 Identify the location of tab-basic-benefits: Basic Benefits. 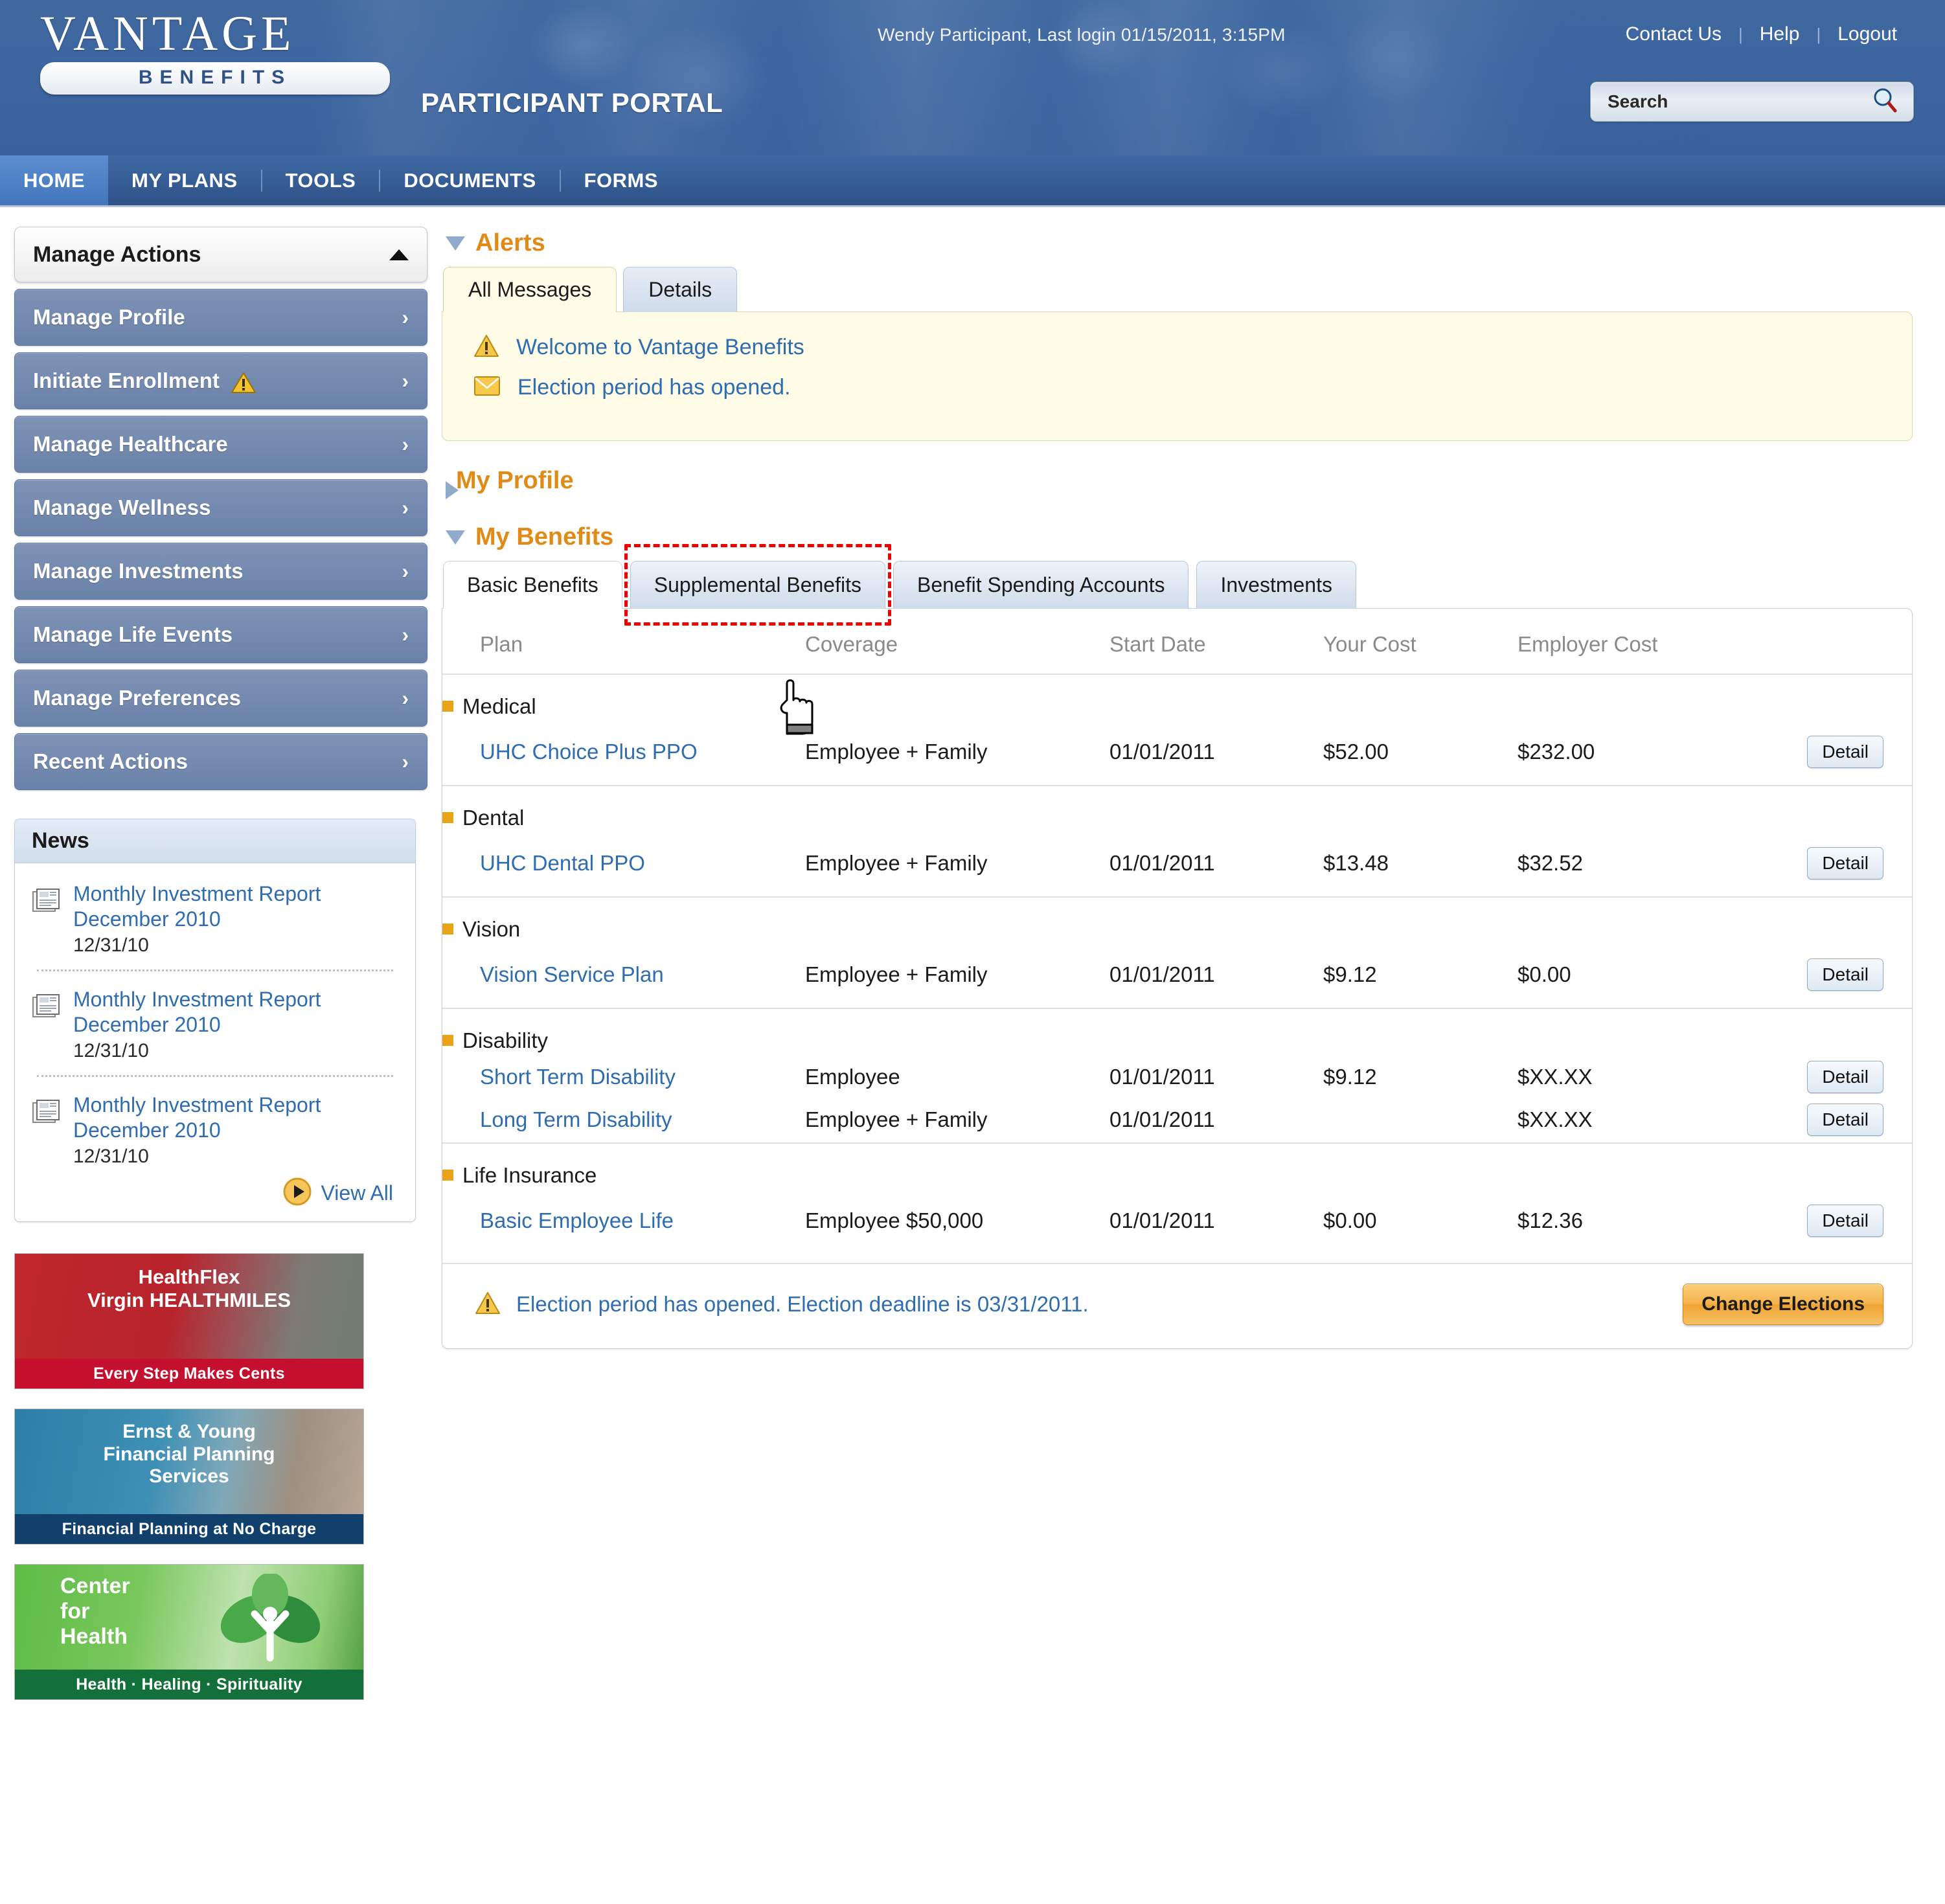
(532, 585).